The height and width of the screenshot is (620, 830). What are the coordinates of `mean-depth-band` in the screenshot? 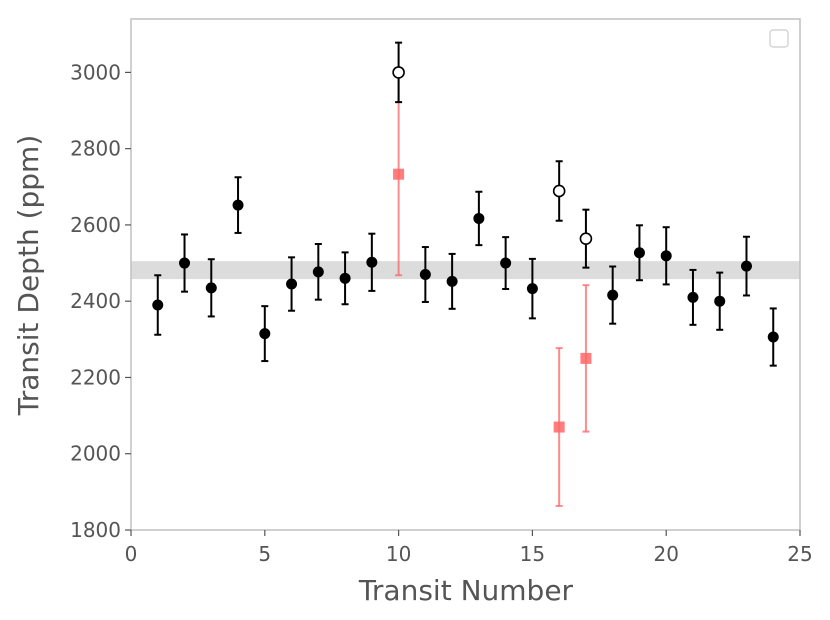 It's located at (465, 270).